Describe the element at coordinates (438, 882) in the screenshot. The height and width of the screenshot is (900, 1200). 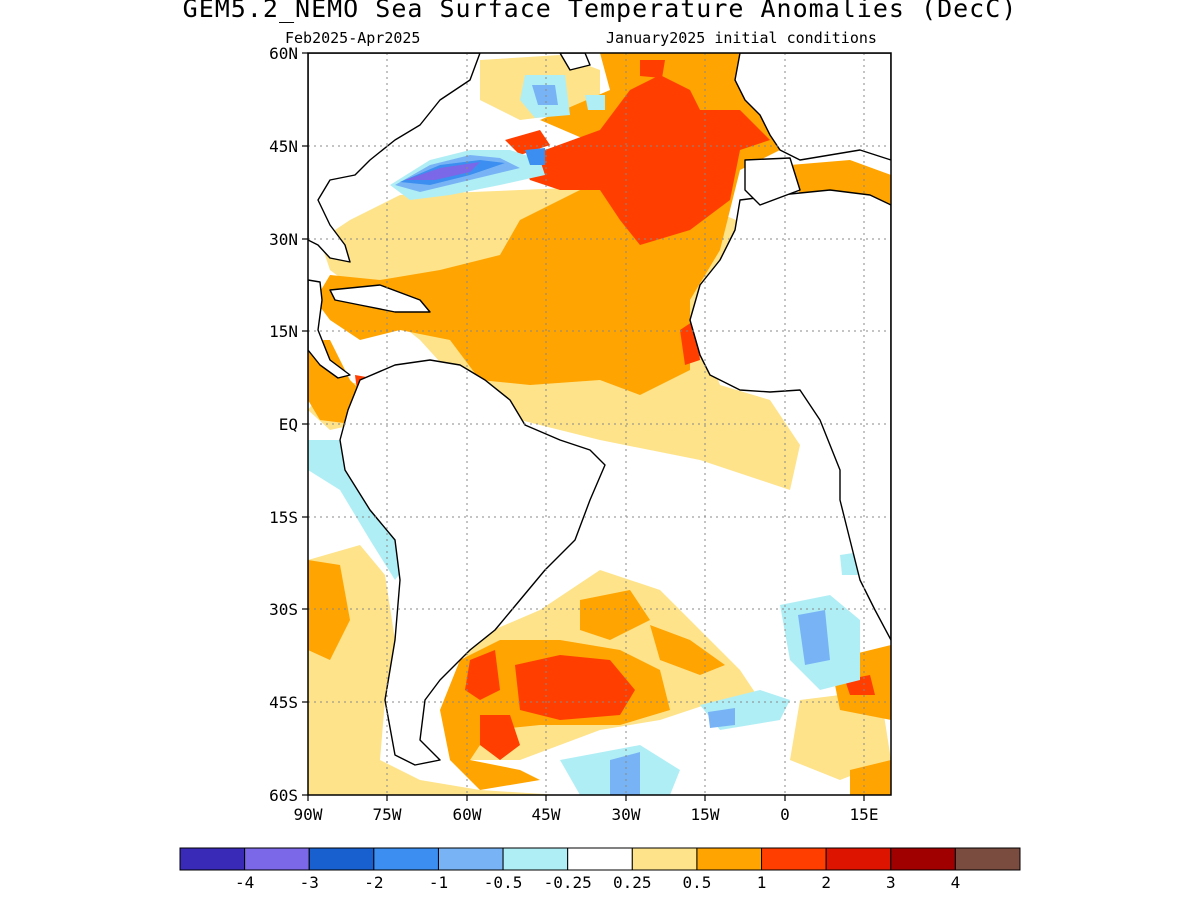
I see `colorbar-label: -1` at that location.